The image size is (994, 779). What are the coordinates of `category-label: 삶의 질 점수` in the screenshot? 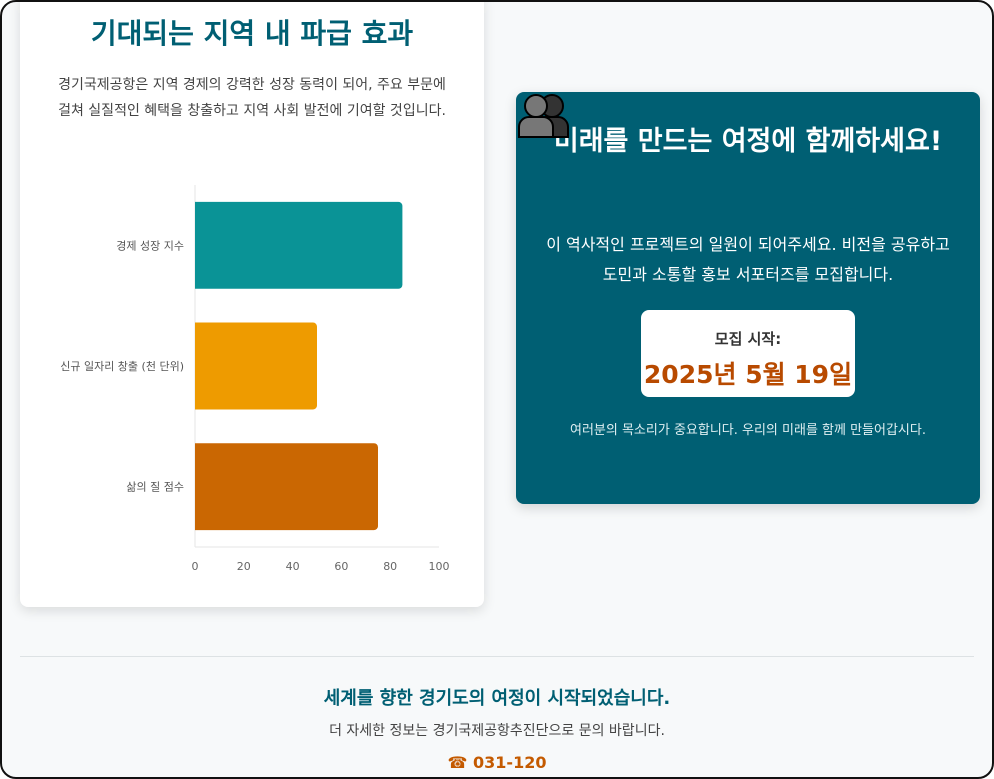 It's located at (155, 487).